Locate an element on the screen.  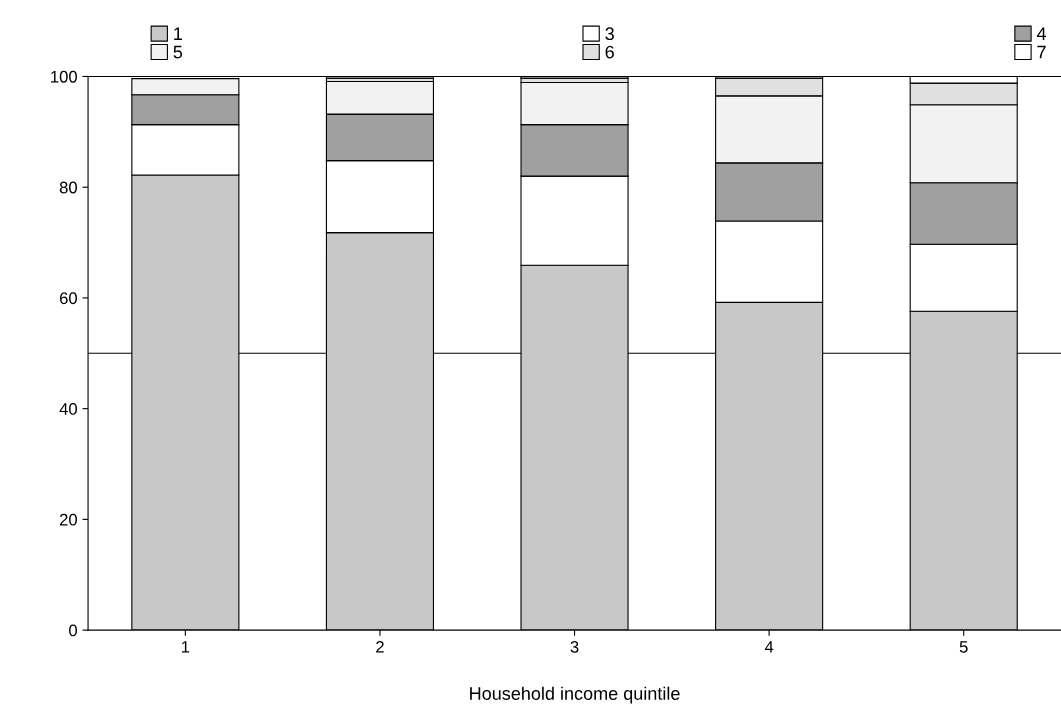
y-tick-label: 100 is located at coordinates (64, 76).